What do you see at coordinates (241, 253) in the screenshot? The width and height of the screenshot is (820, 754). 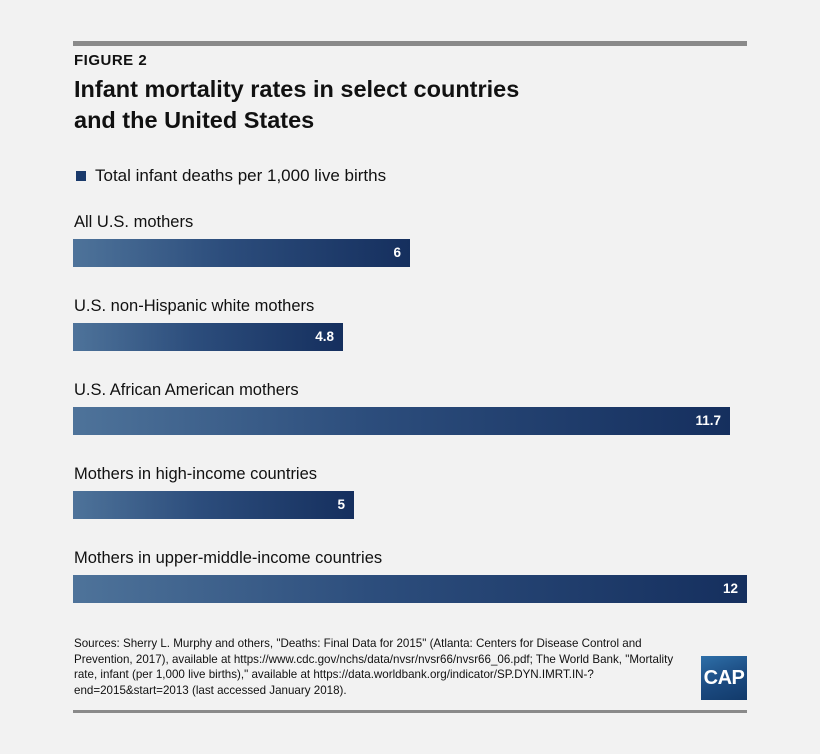 I see `bar: 6` at bounding box center [241, 253].